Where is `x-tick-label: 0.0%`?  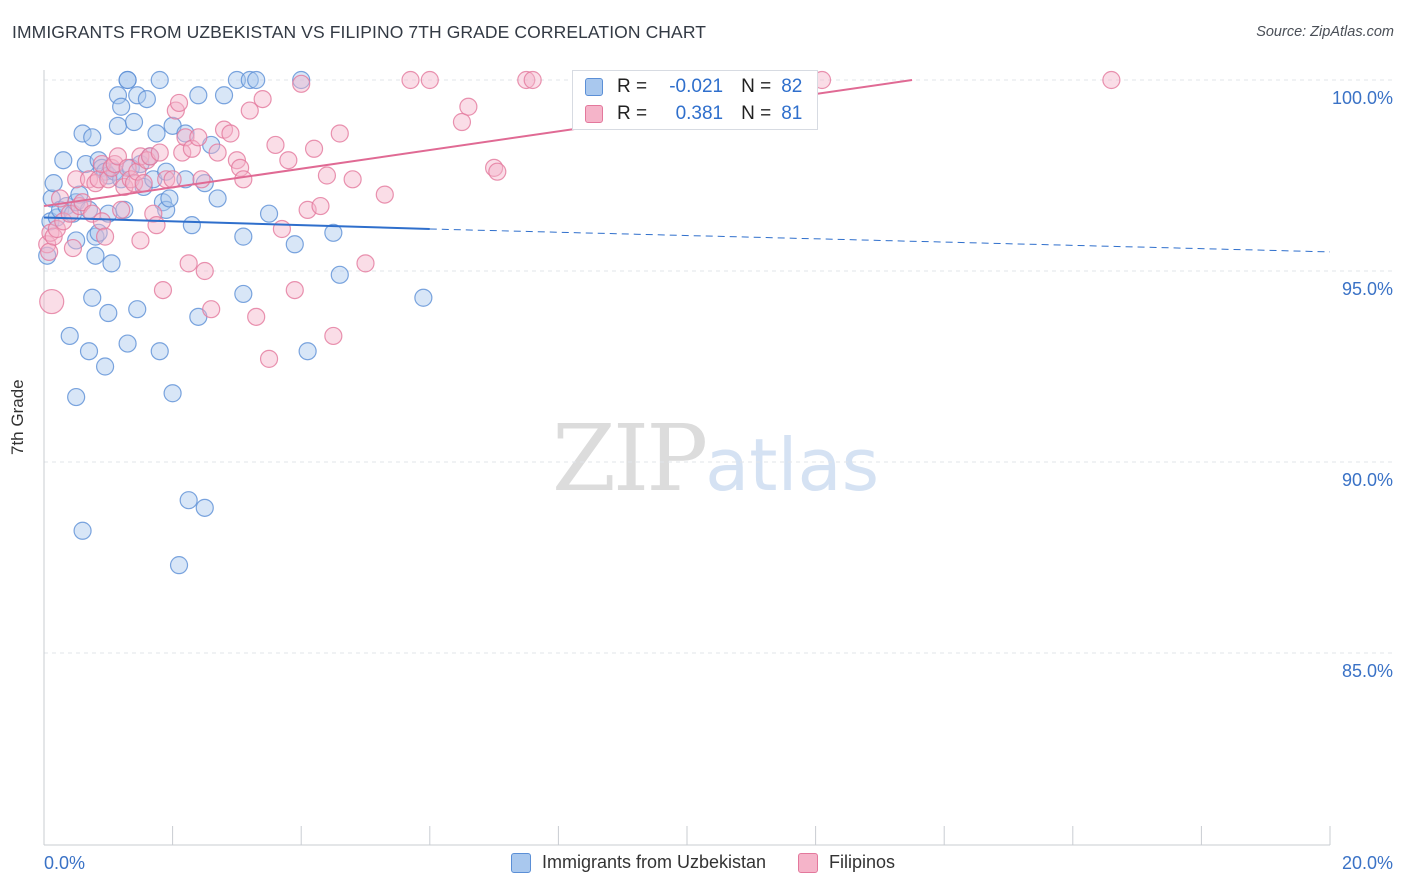
x-tick-label: 0.0% is located at coordinates (64, 863).